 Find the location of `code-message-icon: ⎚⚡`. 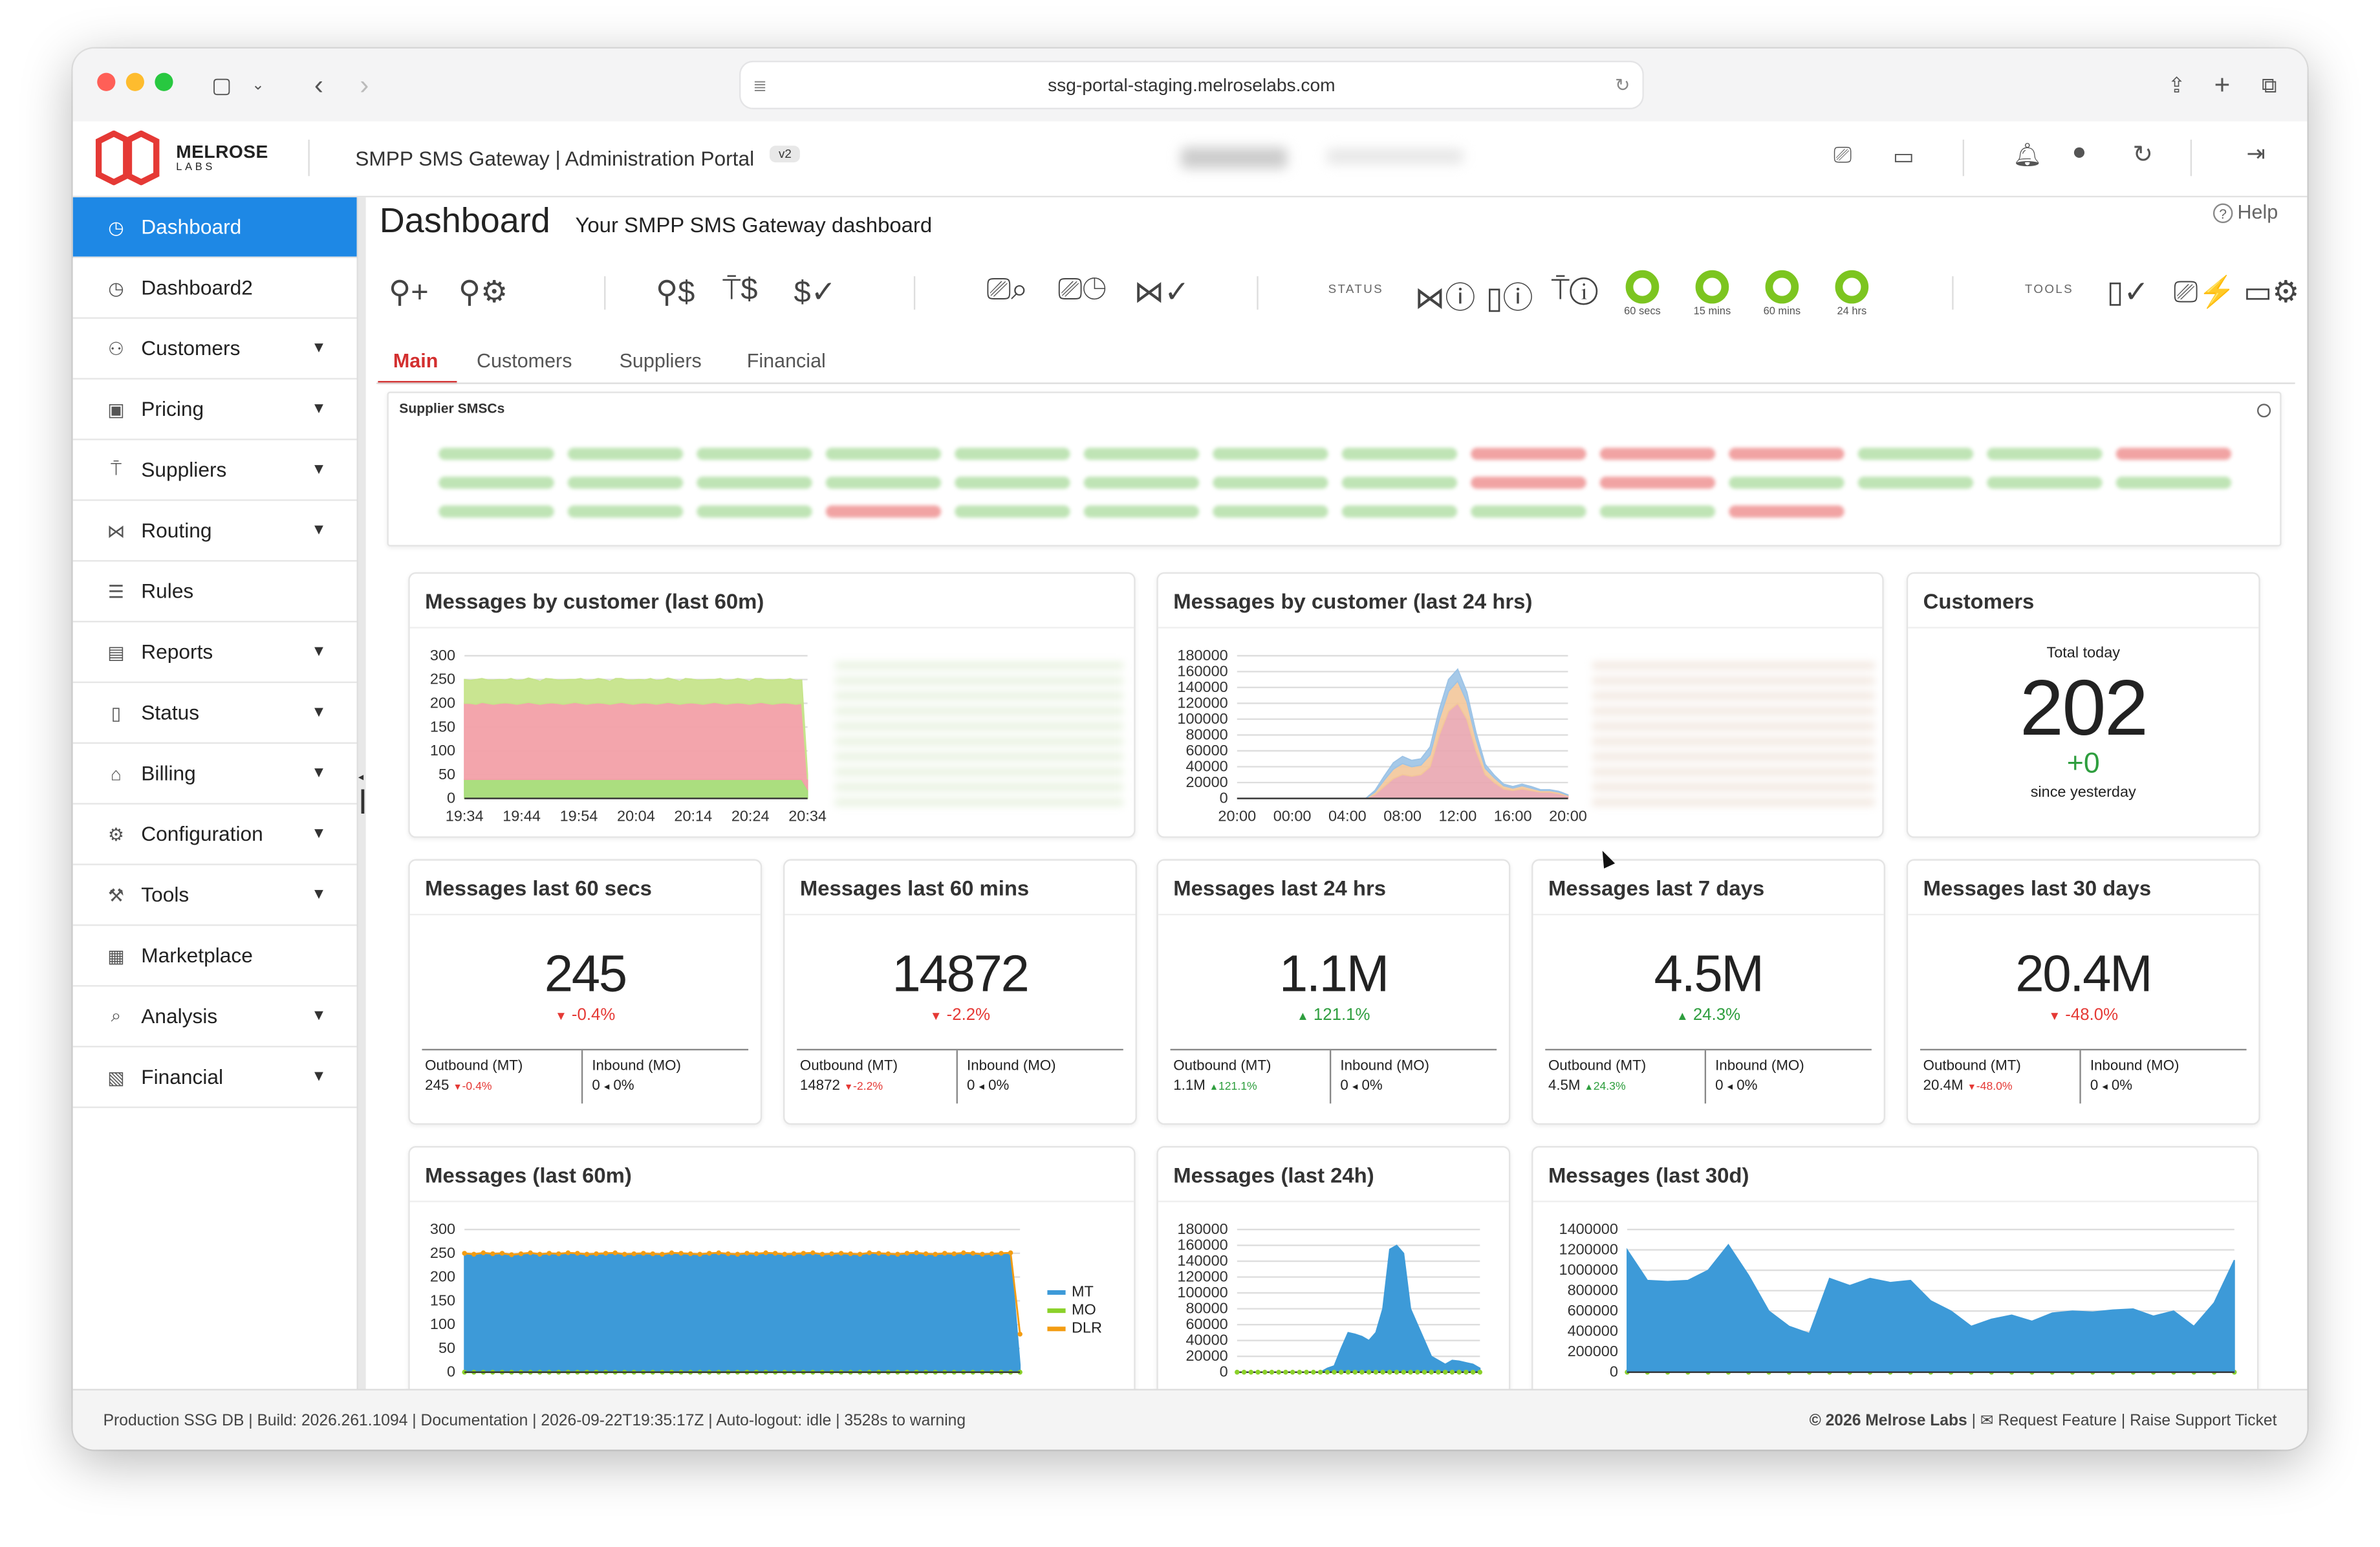

code-message-icon: ⎚⚡ is located at coordinates (2204, 293).